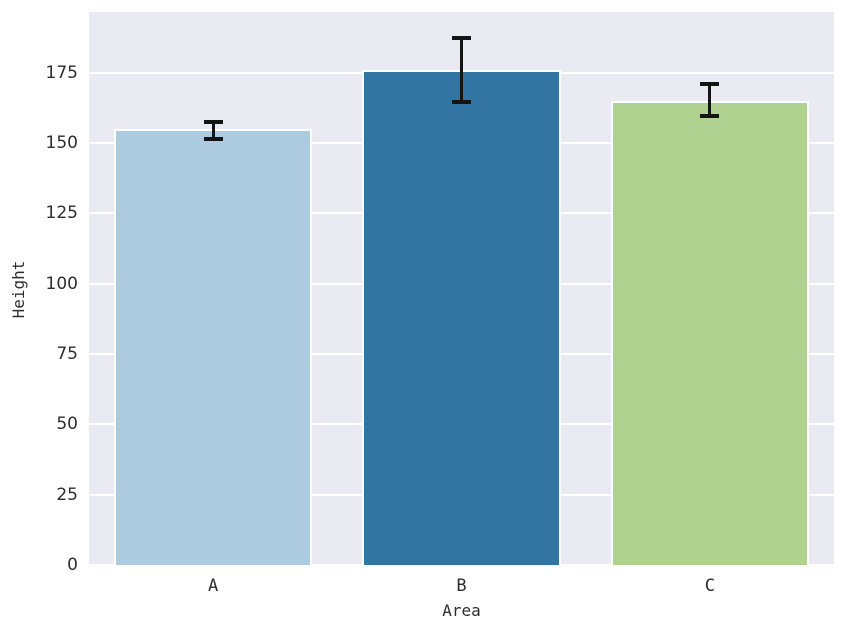  Describe the element at coordinates (461, 586) in the screenshot. I see `x-tick-label-B: B` at that location.